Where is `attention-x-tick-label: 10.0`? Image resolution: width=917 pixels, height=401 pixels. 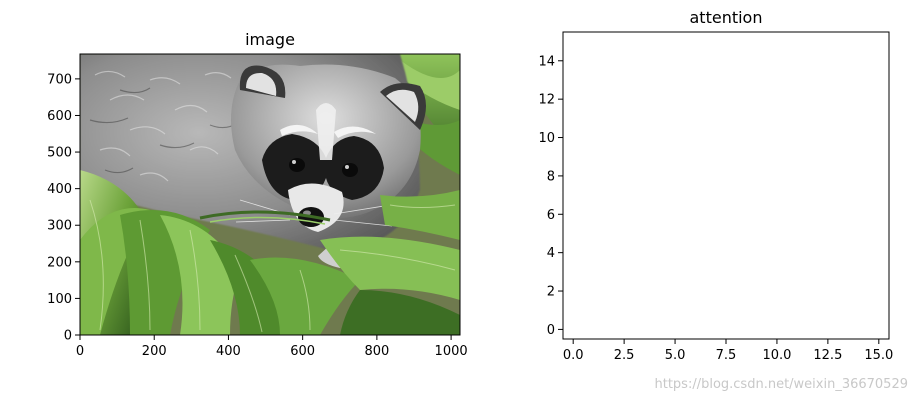
attention-x-tick-label: 10.0 is located at coordinates (776, 355).